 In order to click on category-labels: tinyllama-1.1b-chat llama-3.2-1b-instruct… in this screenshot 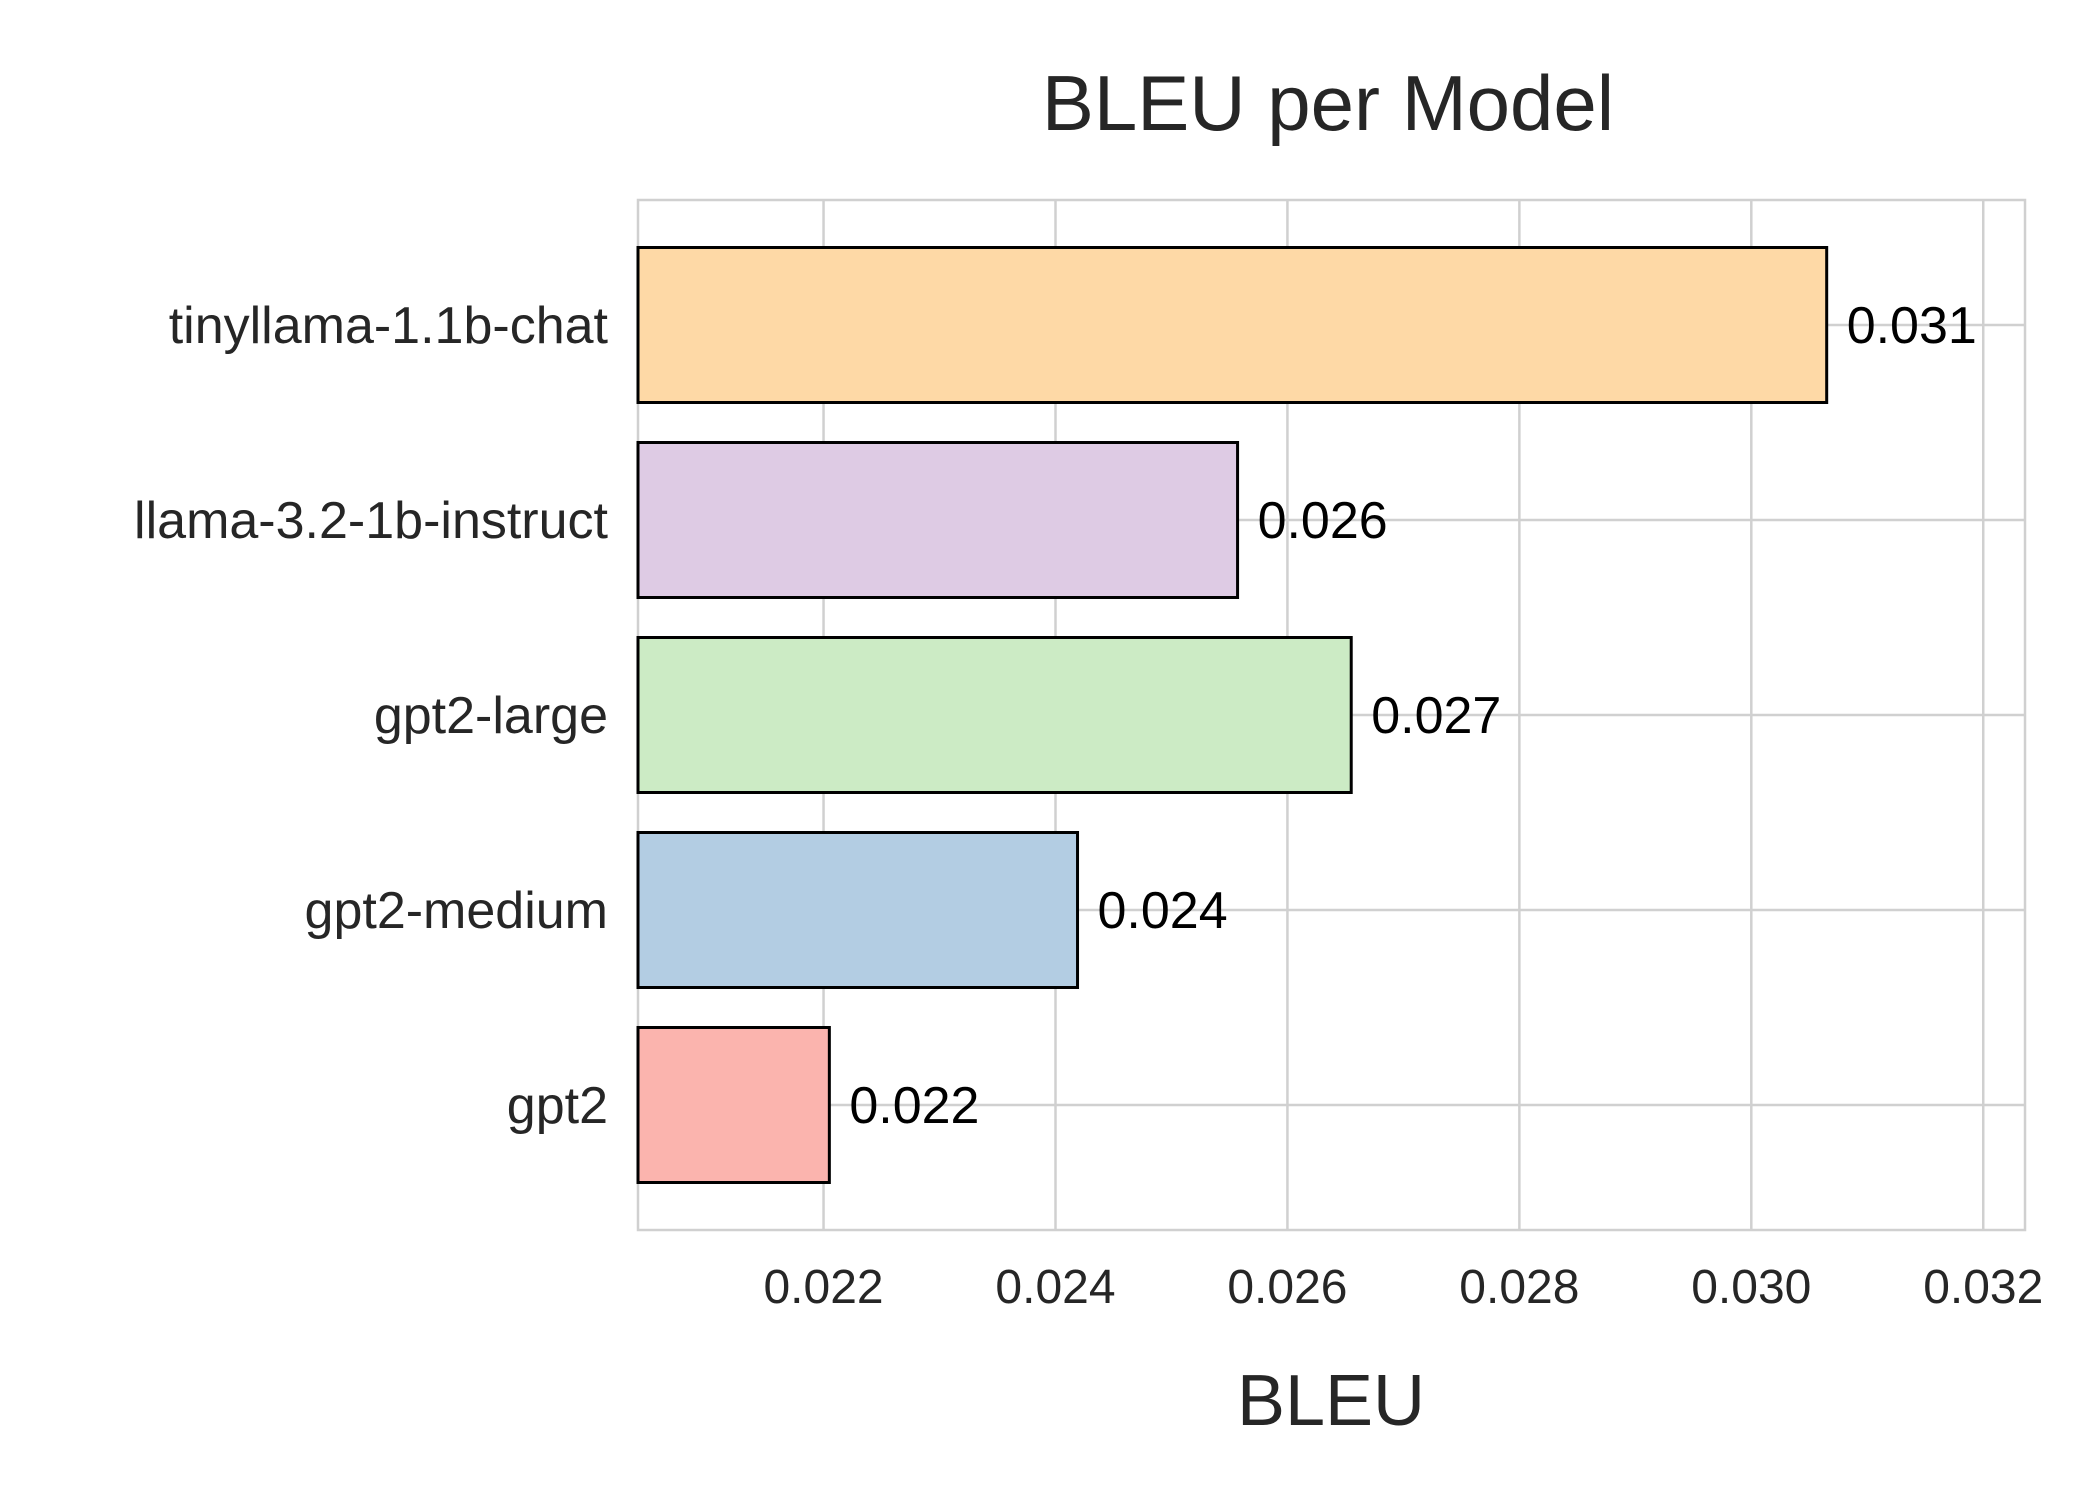, I will do `click(371, 716)`.